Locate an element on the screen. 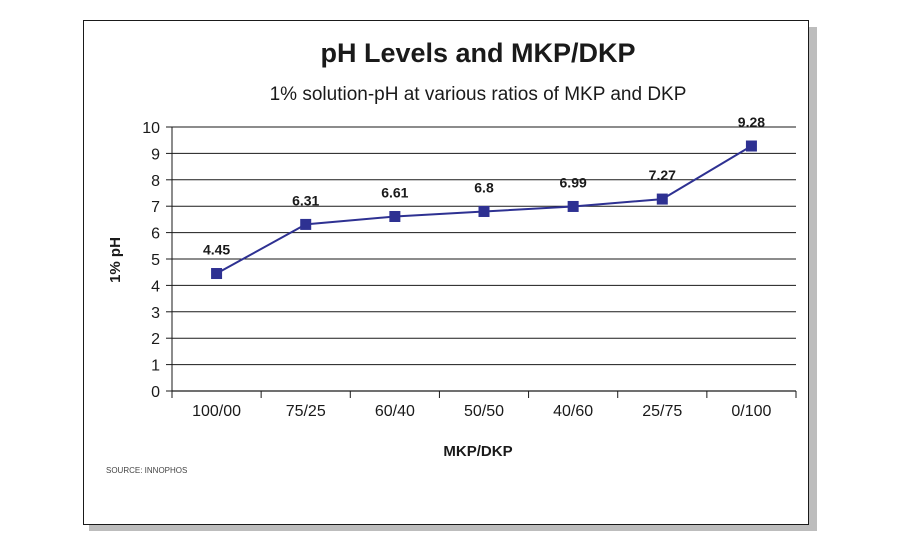 This screenshot has width=900, height=550. y-tick-label-8: 8 is located at coordinates (155, 181).